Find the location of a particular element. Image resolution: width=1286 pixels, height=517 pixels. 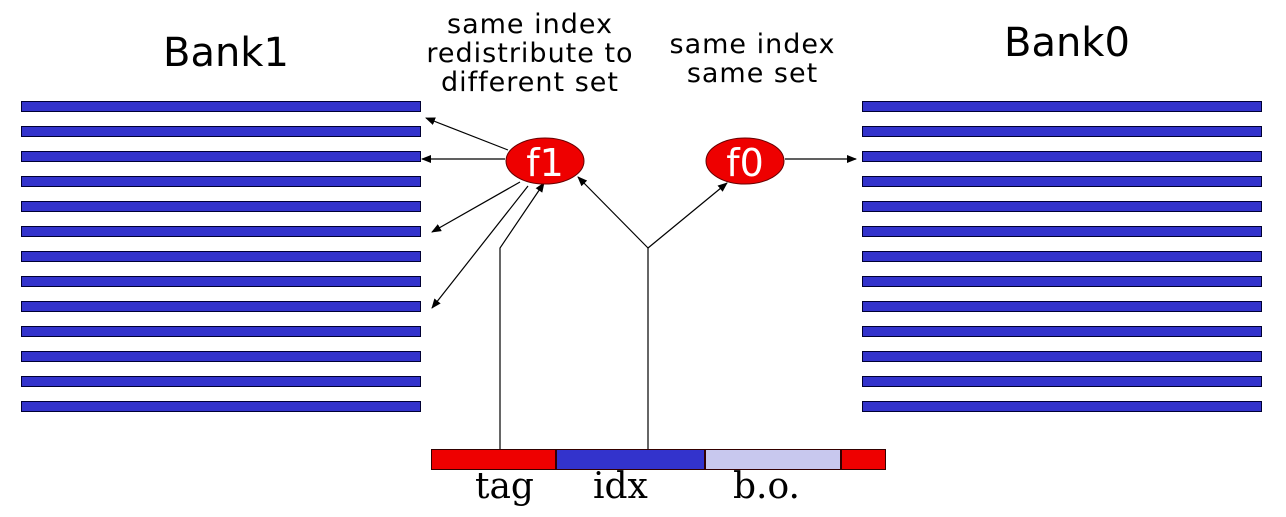

bank0-title: Bank0 is located at coordinates (1067, 43).